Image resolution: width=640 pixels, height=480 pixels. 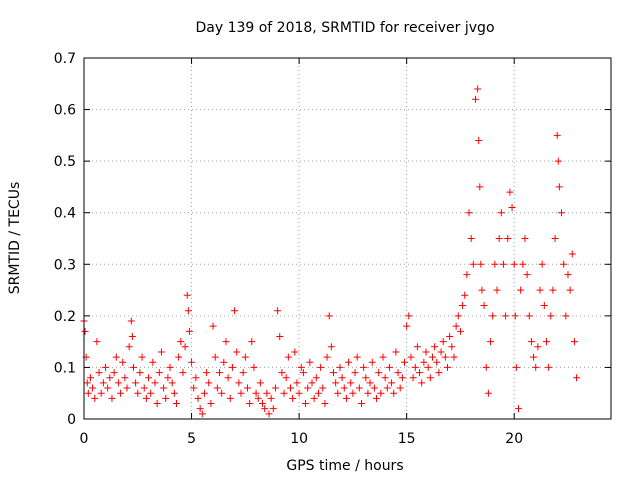 I want to click on x-tick-label: 5, so click(x=191, y=439).